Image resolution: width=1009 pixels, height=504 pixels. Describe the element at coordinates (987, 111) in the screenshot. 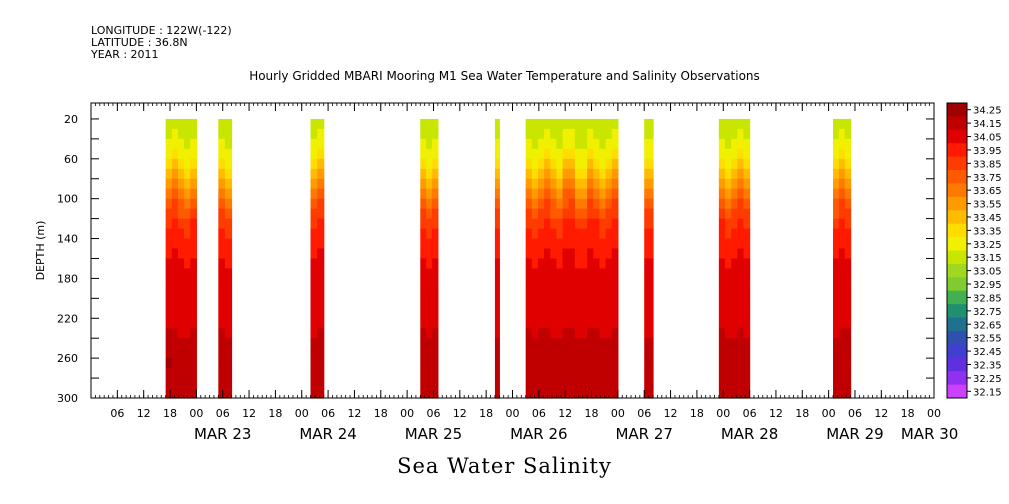

I see `colorbar-label: 34.25` at that location.